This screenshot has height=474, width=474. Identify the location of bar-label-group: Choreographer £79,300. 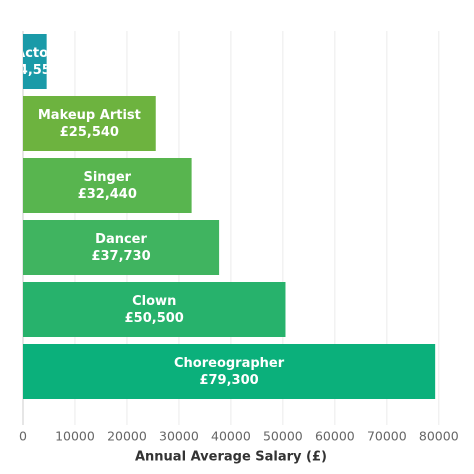
(229, 372).